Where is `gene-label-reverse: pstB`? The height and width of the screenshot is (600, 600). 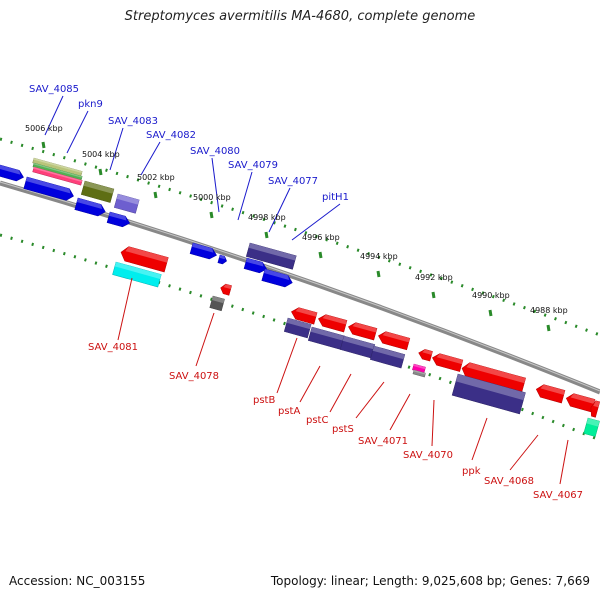 gene-label-reverse: pstB is located at coordinates (264, 400).